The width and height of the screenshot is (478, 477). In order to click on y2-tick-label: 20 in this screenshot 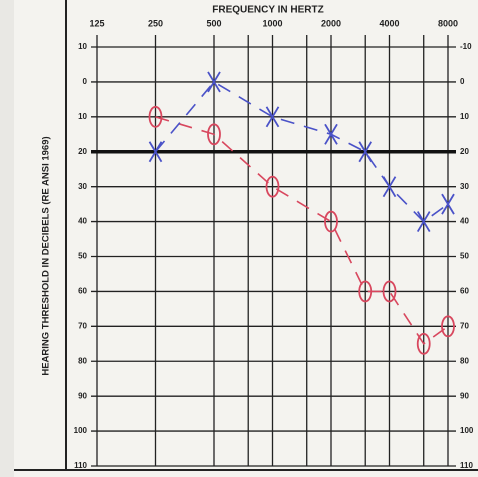, I will do `click(464, 151)`.